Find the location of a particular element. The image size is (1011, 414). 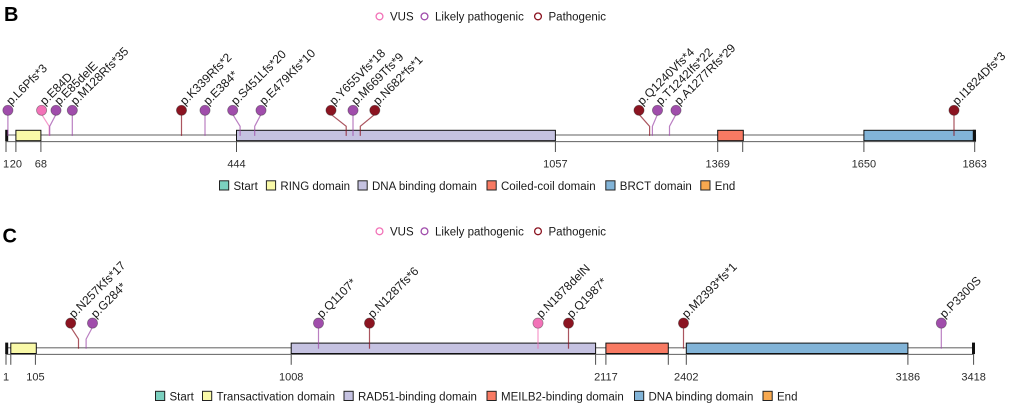

svg-text: 3418 is located at coordinates (973, 378).